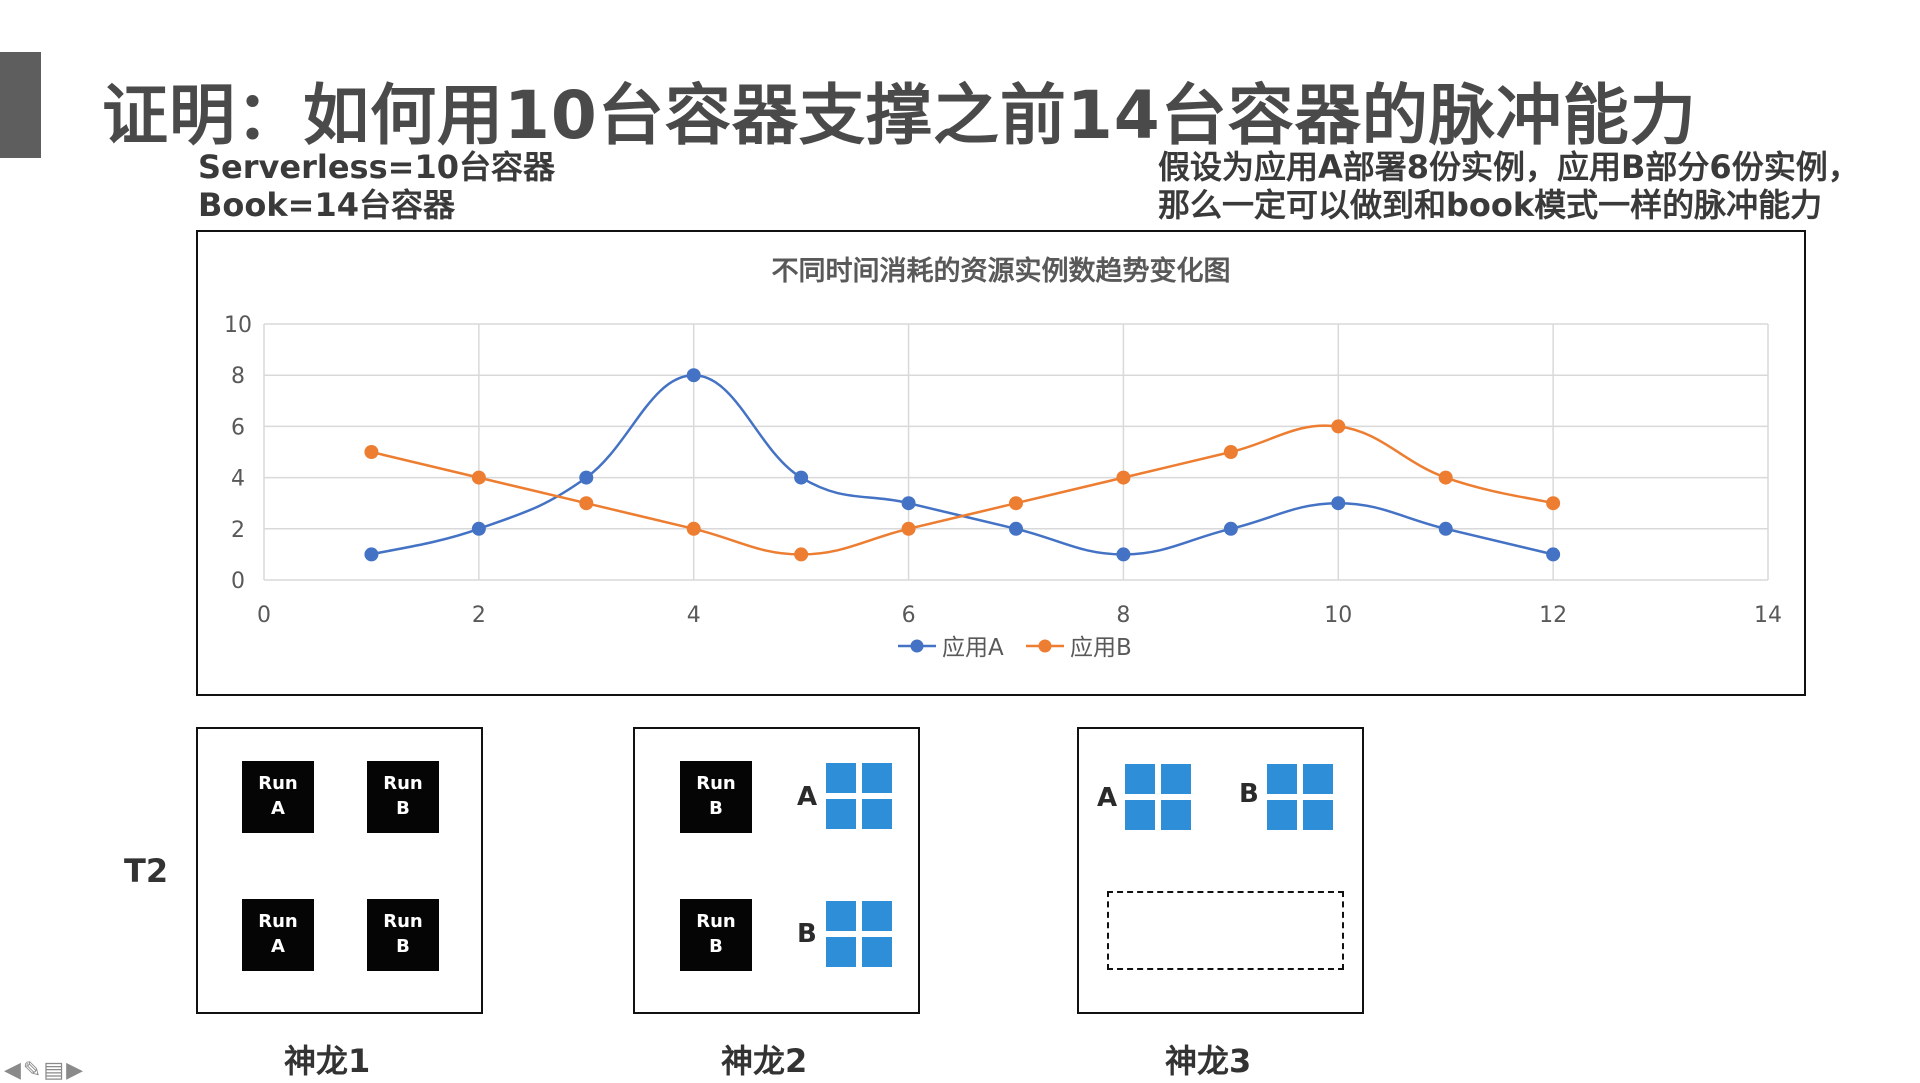 This screenshot has height=1083, width=1920. What do you see at coordinates (909, 615) in the screenshot?
I see `x-tick-label: 6` at bounding box center [909, 615].